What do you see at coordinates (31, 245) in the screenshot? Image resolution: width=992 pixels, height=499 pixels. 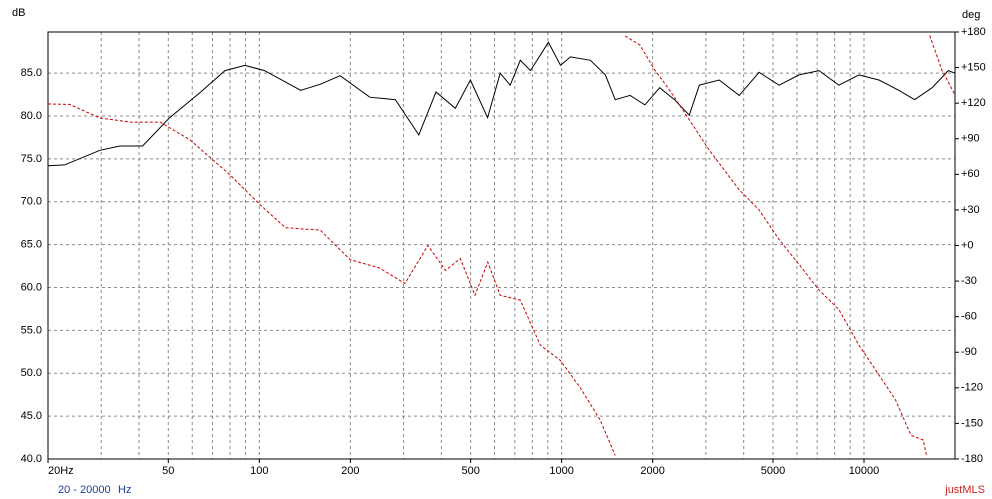 I see `y-tick-label: 65.0` at bounding box center [31, 245].